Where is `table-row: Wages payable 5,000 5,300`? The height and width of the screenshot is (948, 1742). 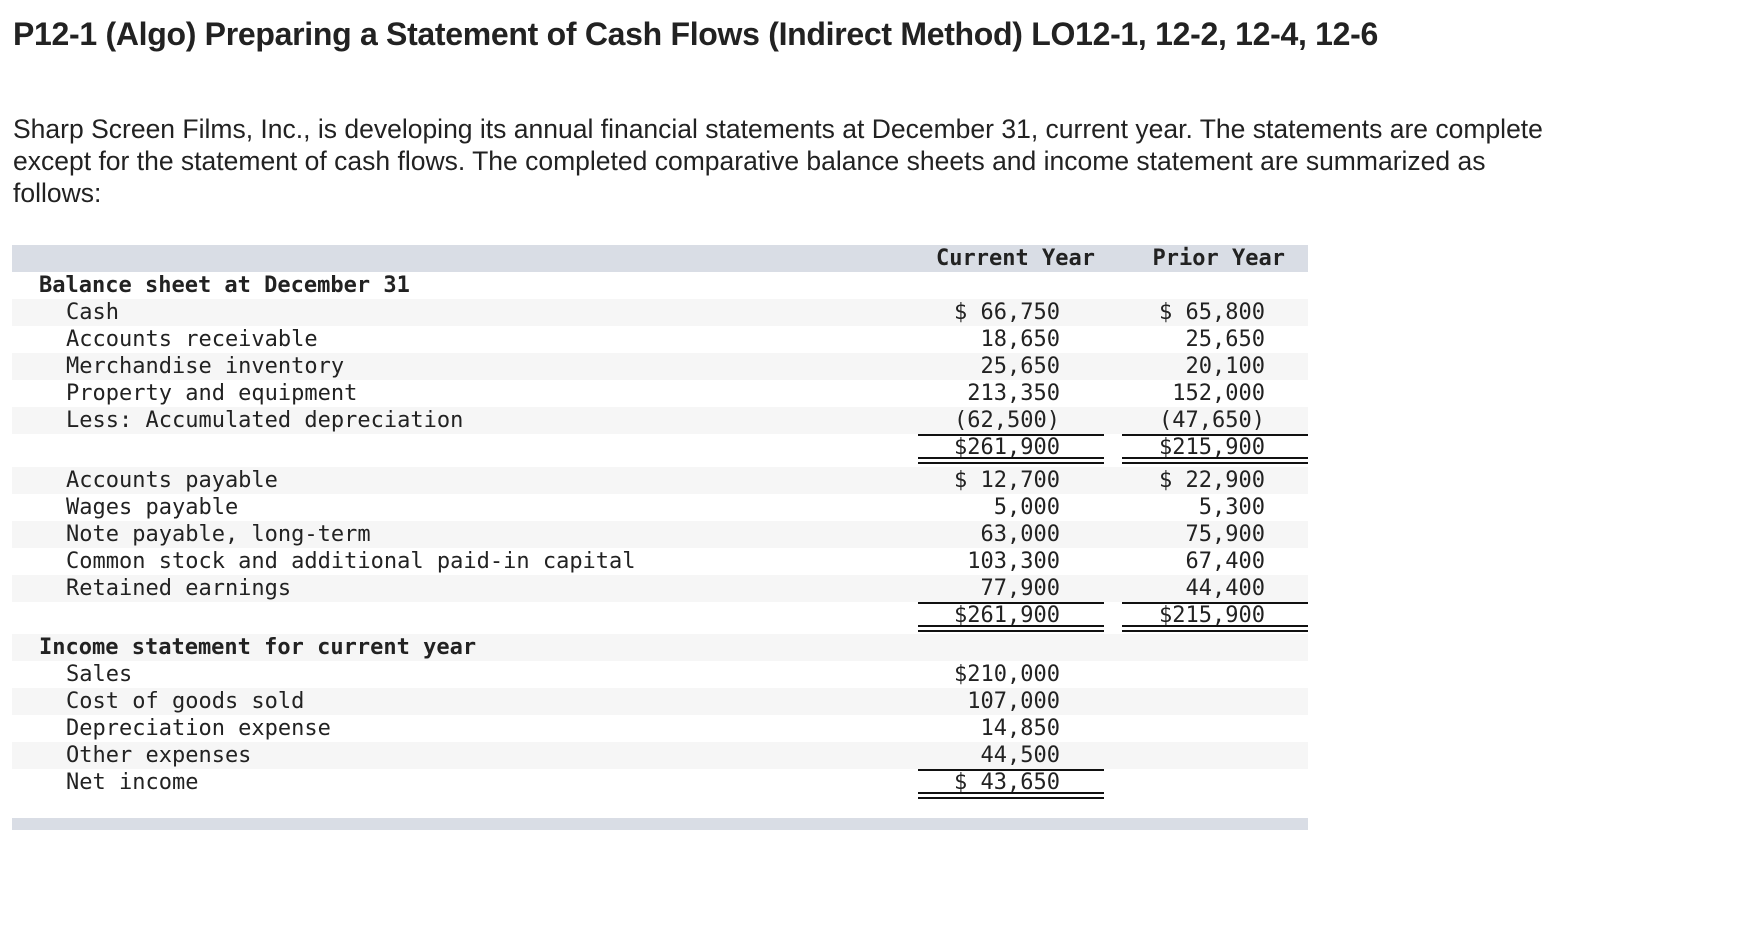 table-row: Wages payable 5,000 5,300 is located at coordinates (660, 507).